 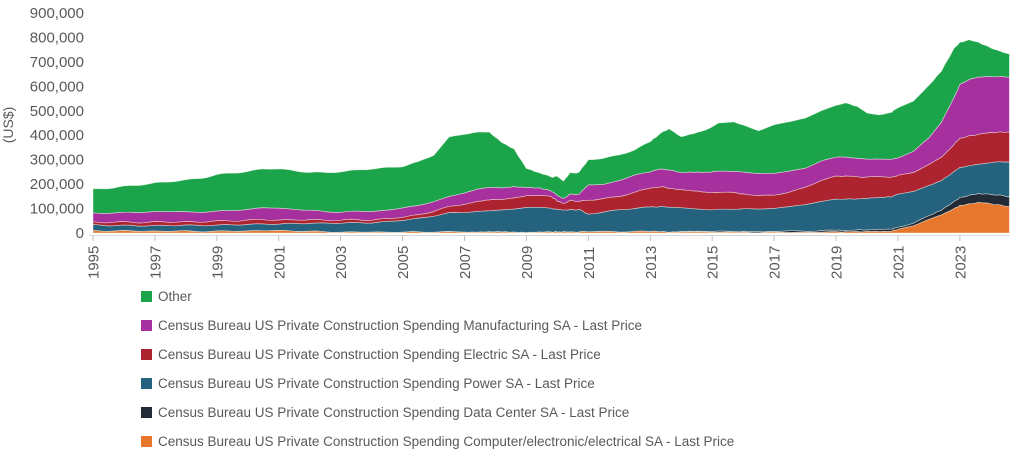 I want to click on x-axis-label: 2021, so click(x=898, y=262).